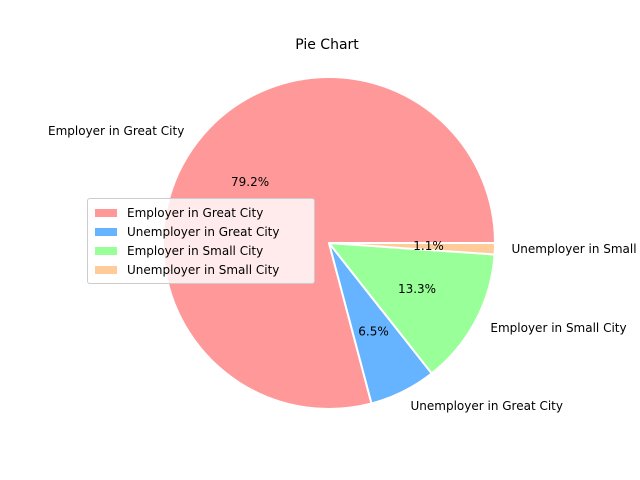 The image size is (640, 480). Describe the element at coordinates (203, 269) in the screenshot. I see `legend-label: Unemployer in Small City` at that location.